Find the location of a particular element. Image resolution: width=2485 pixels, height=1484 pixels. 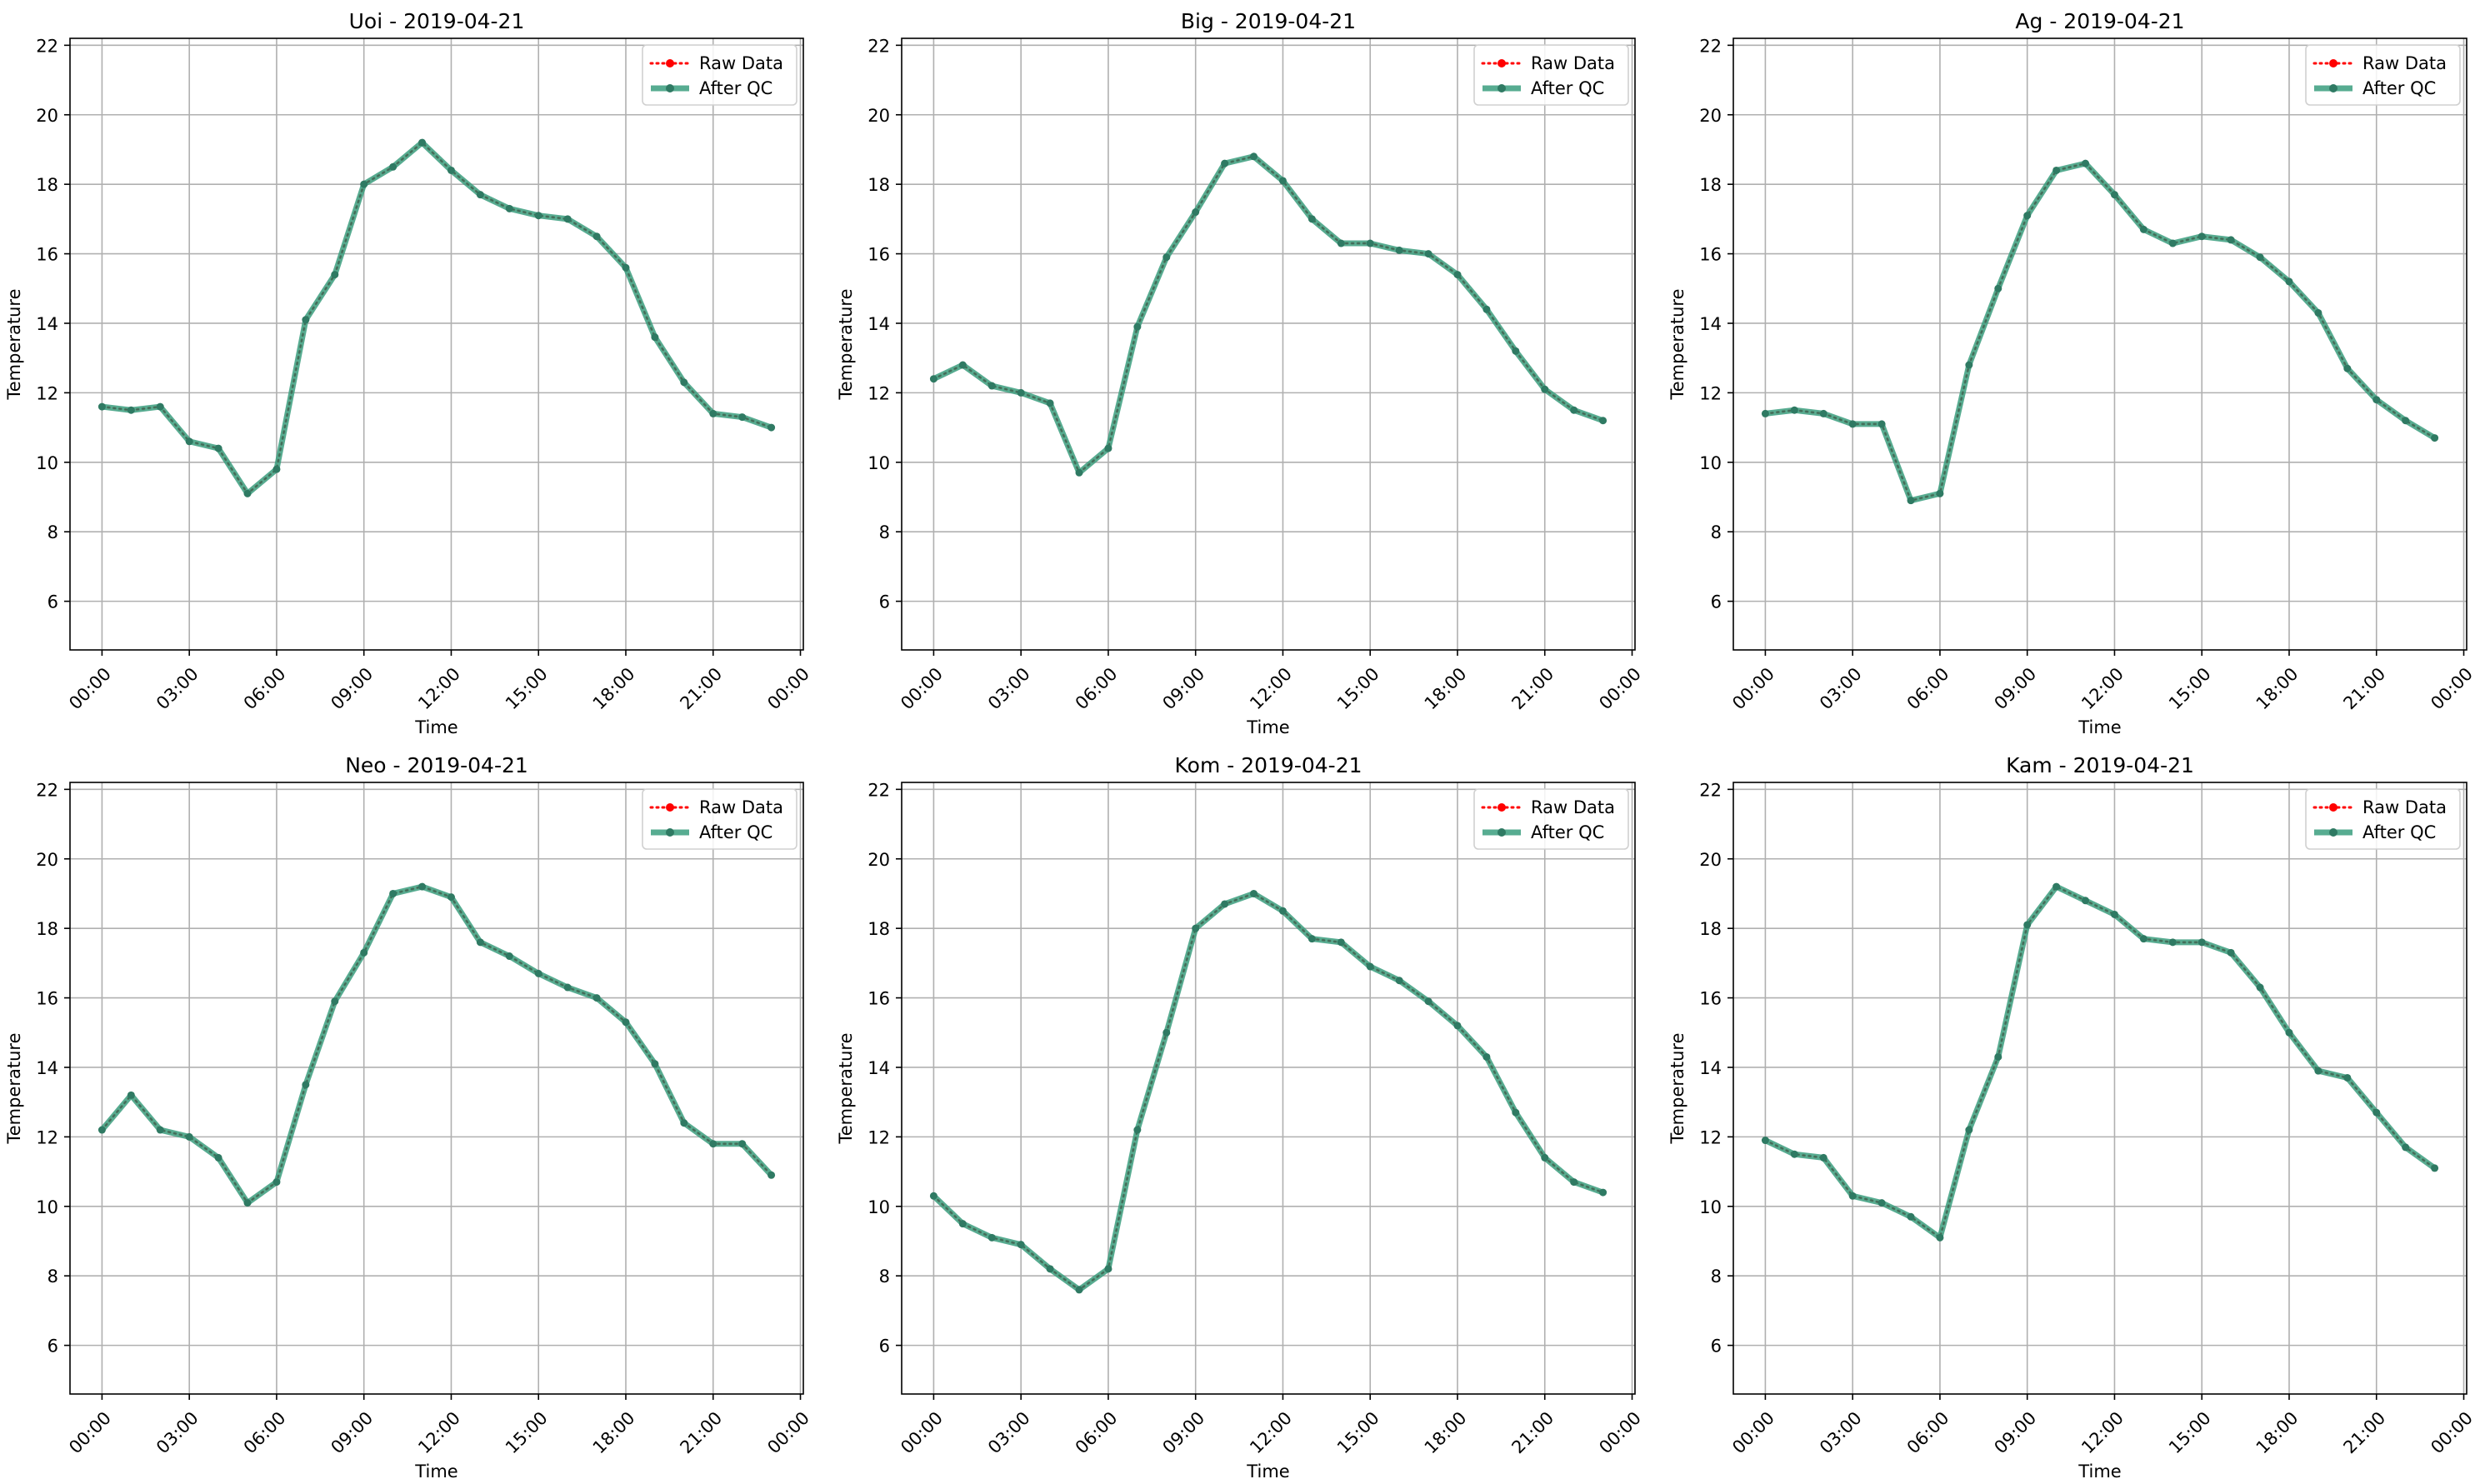

x-tick-label: 06:00 is located at coordinates (1097, 689).